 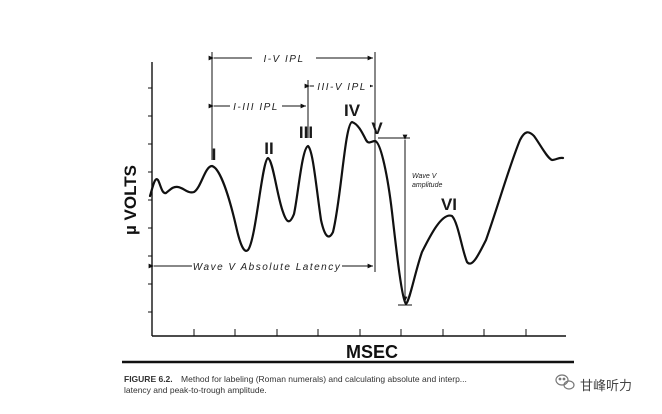 I want to click on amplitude-label-line2: amplitude, so click(x=427, y=185).